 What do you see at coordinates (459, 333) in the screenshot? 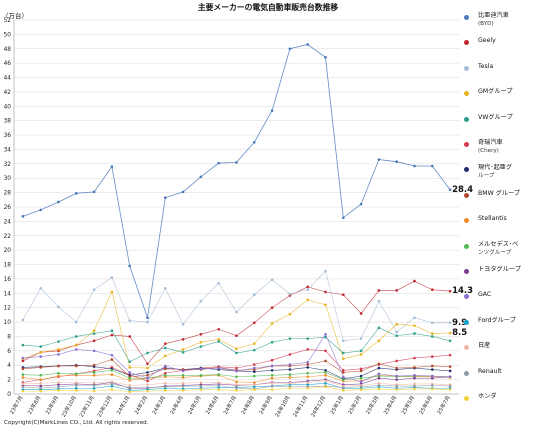
I see `data-label: 8.5` at bounding box center [459, 333].